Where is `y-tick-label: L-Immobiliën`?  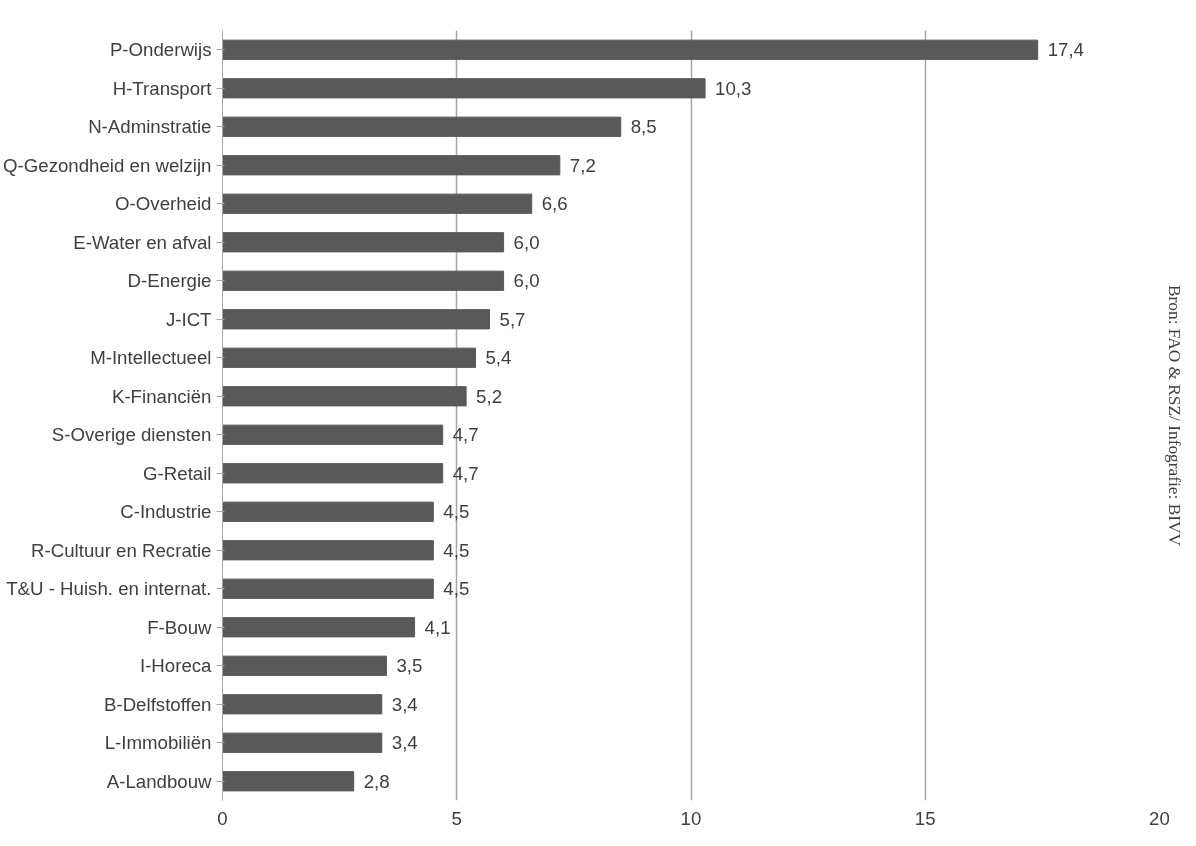
y-tick-label: L-Immobiliën is located at coordinates (158, 743).